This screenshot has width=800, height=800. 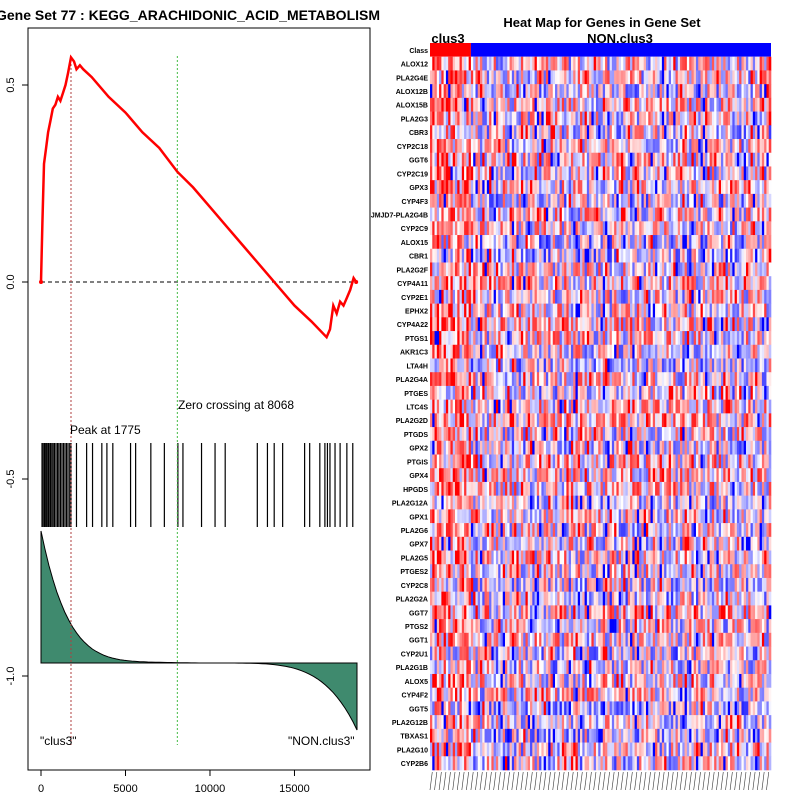 I want to click on y-tick-label: 0.0, so click(x=11, y=281).